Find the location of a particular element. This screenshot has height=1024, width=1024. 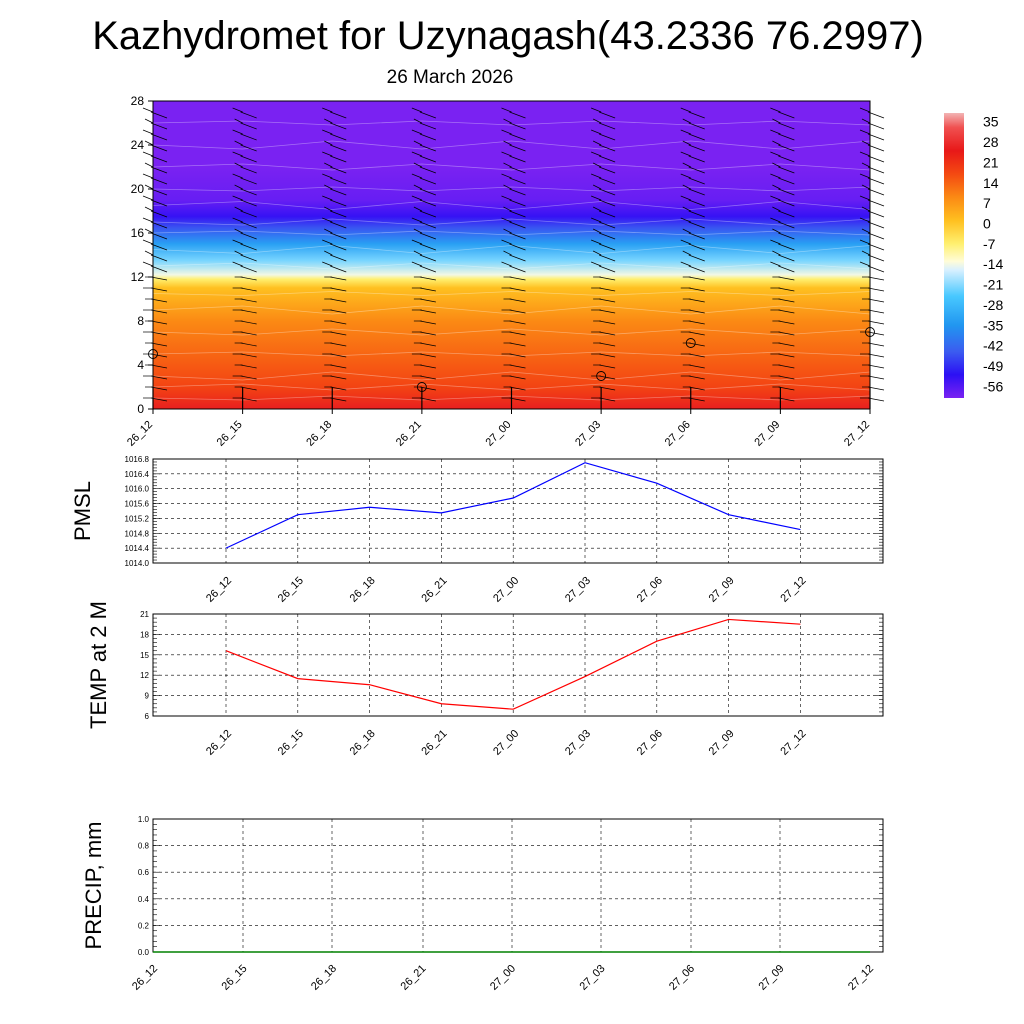

y-tick-label: 0.4 is located at coordinates (144, 899).